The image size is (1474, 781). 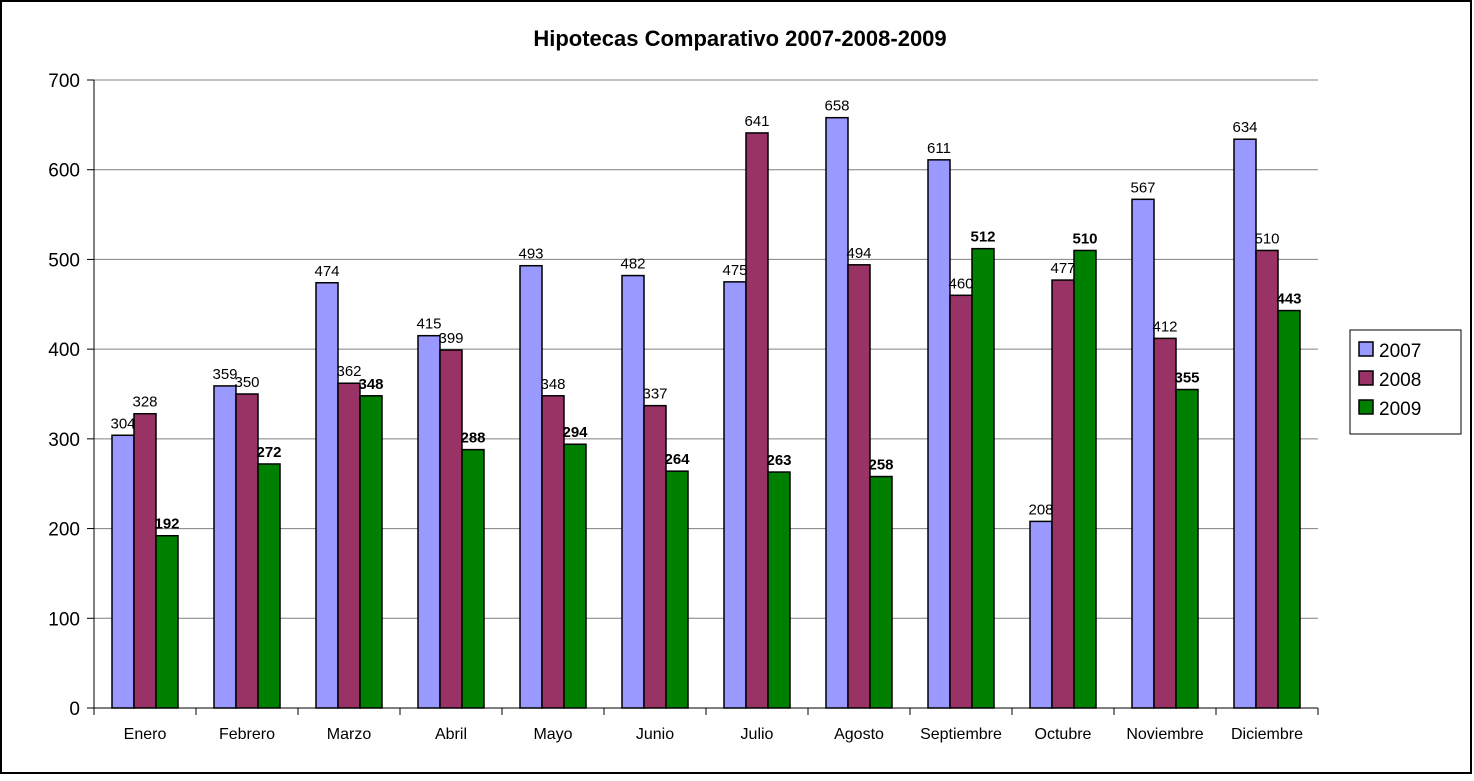 What do you see at coordinates (961, 501) in the screenshot?
I see `bar-2008-Septiembre` at bounding box center [961, 501].